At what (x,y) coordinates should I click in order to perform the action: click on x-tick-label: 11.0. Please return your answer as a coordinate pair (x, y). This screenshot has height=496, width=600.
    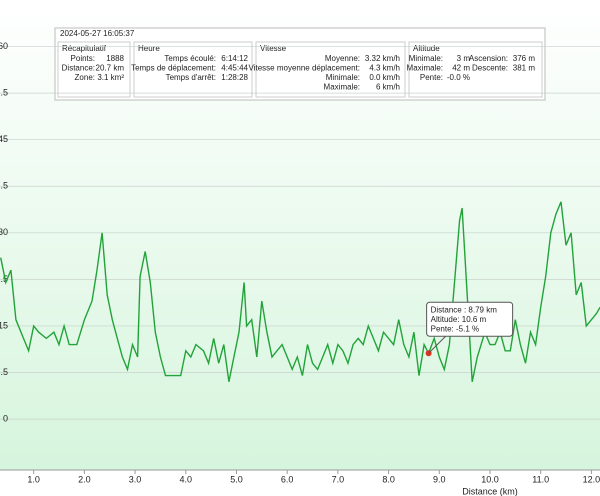
    Looking at the image, I should click on (540, 479).